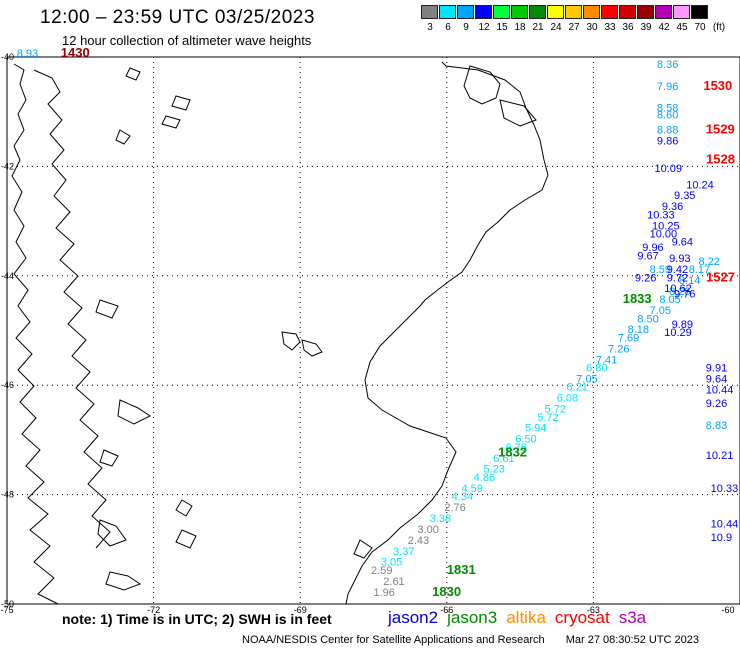  I want to click on wave-height-value: 6.80, so click(596, 369).